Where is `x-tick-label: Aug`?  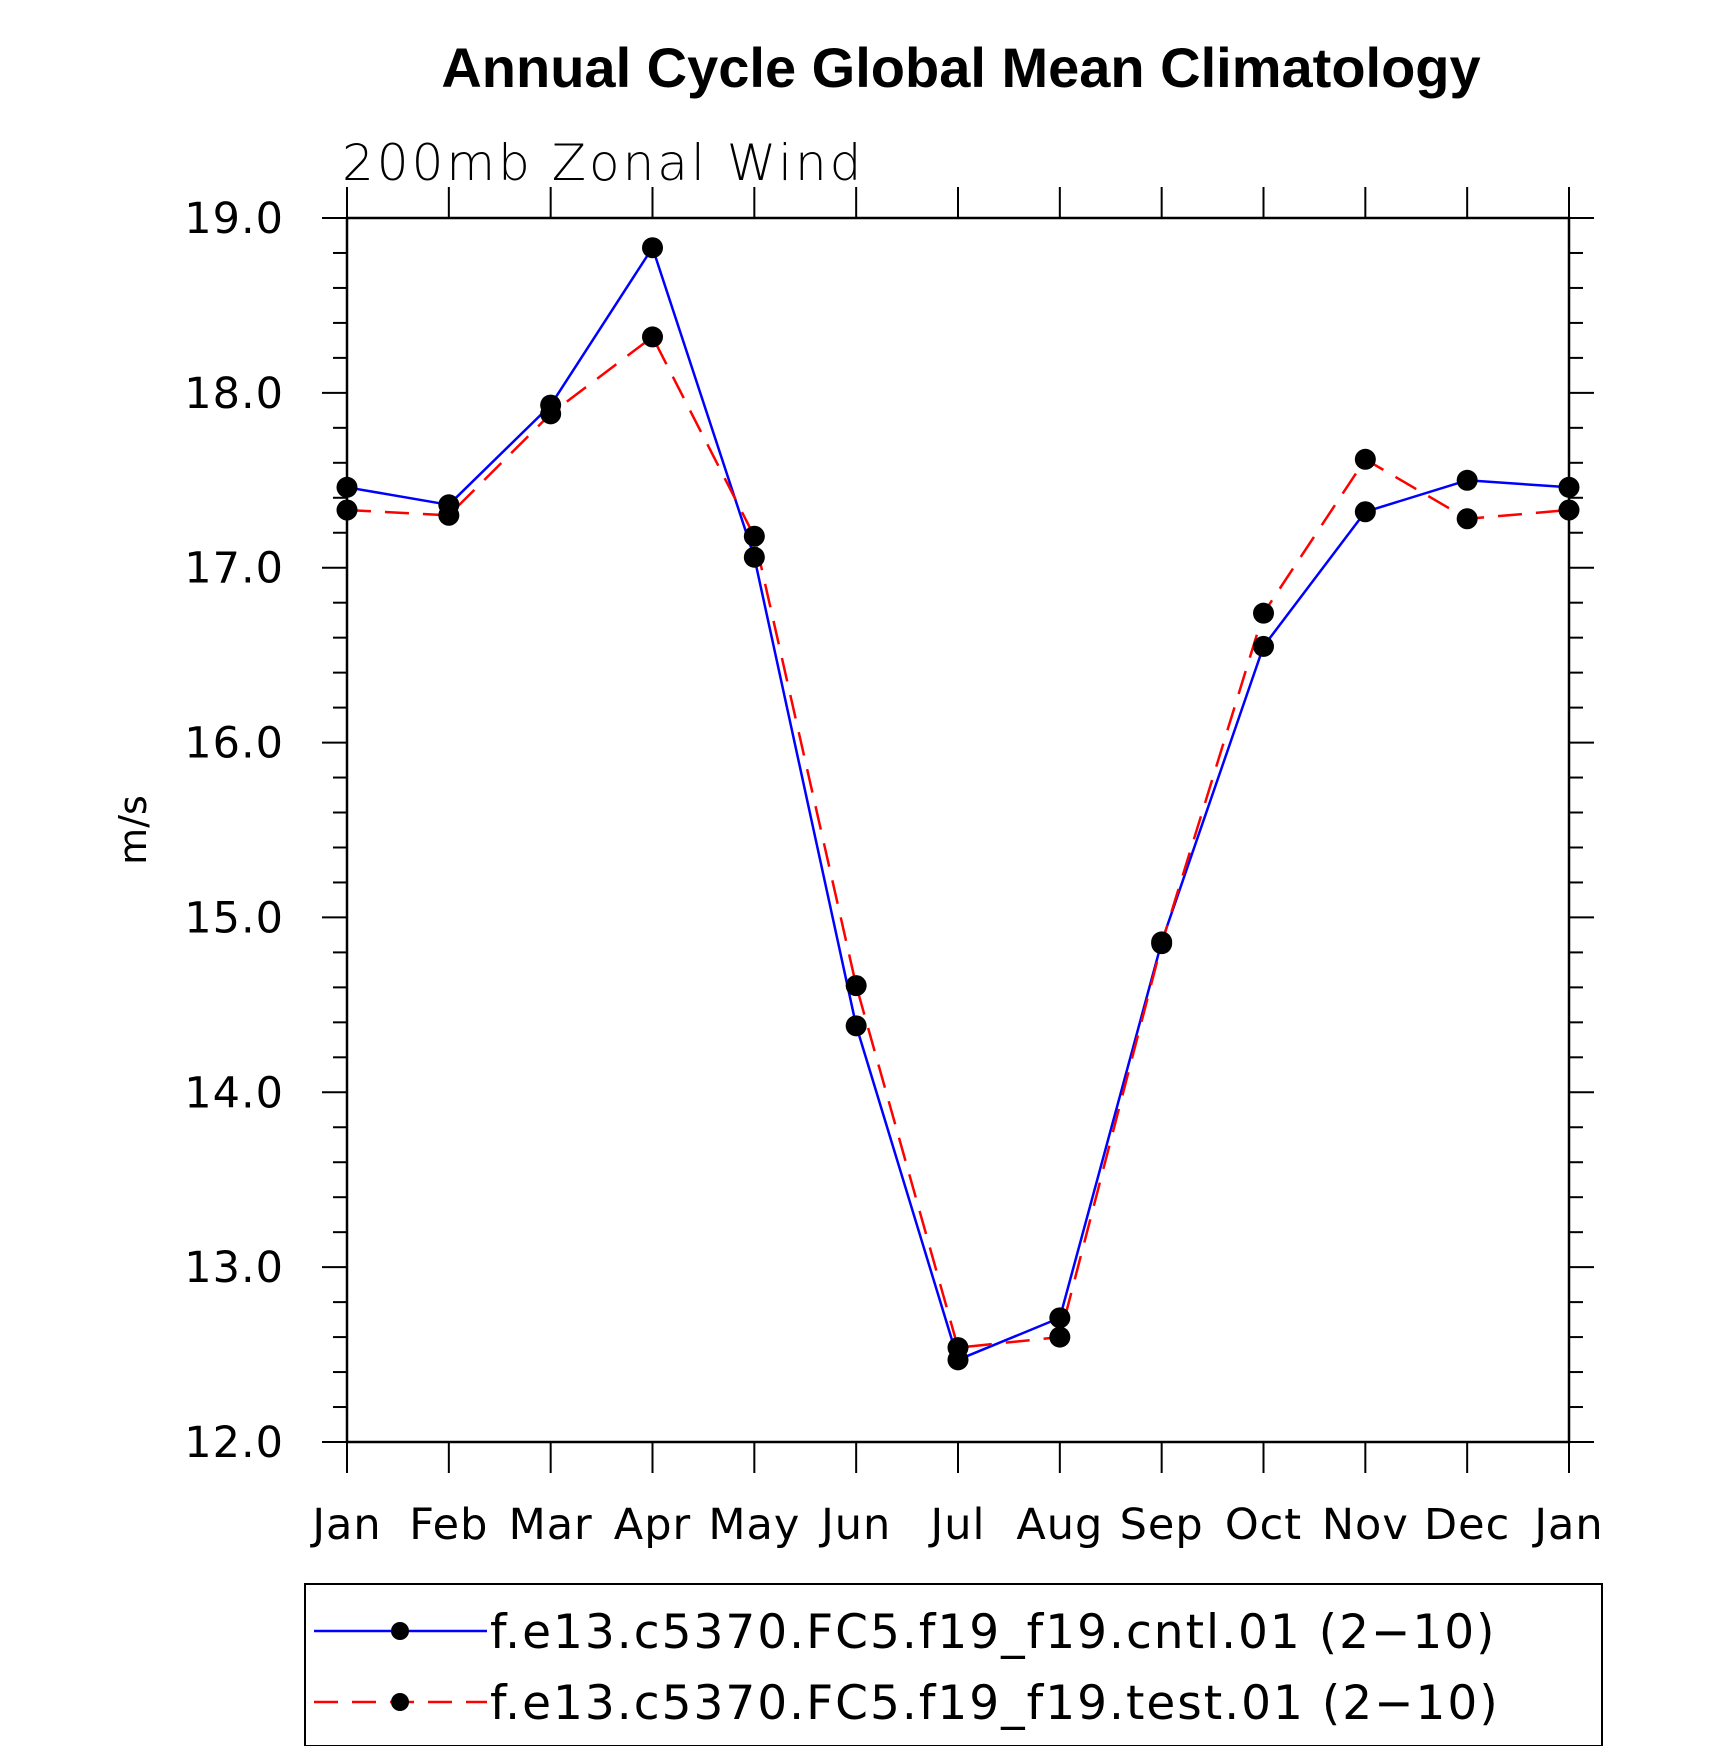 x-tick-label: Aug is located at coordinates (1059, 1525).